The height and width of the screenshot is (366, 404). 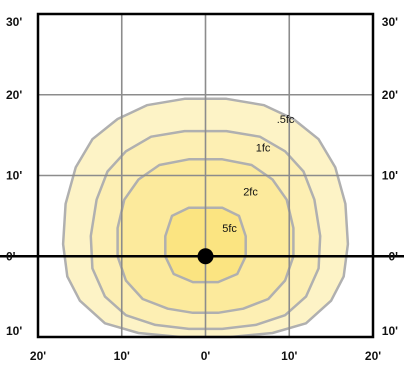 What do you see at coordinates (390, 22) in the screenshot?
I see `y-tick-label-right: 30'` at bounding box center [390, 22].